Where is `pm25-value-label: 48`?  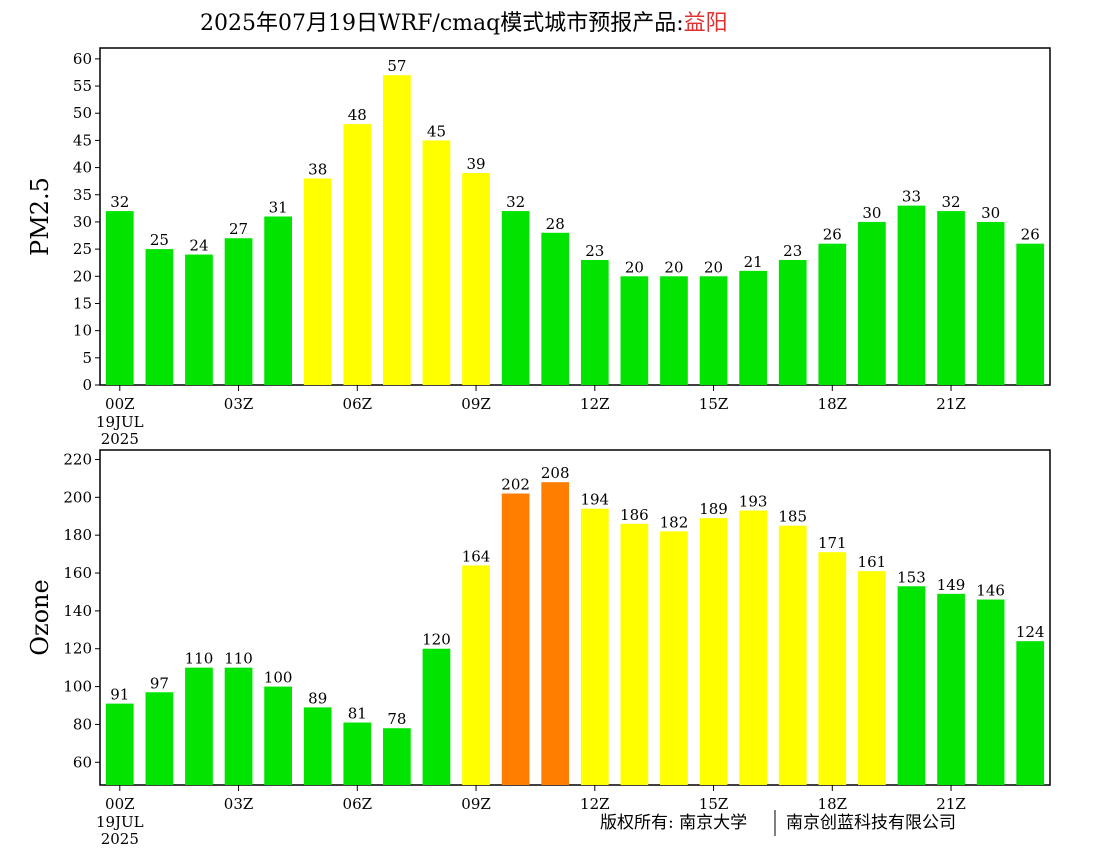 pm25-value-label: 48 is located at coordinates (357, 115).